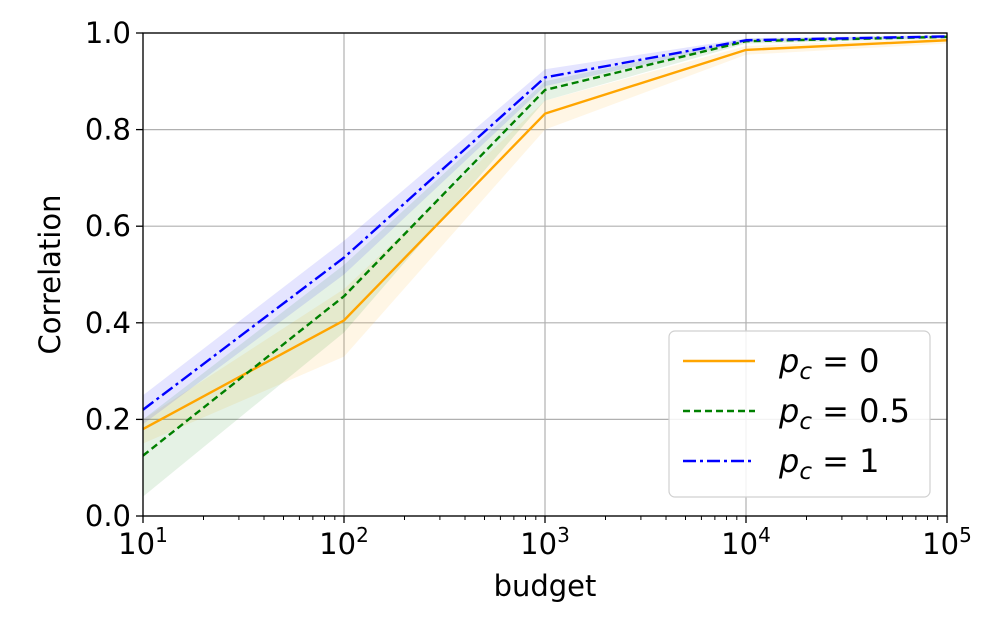 The image size is (996, 623). I want to click on x-tick-label: 10², so click(344, 542).